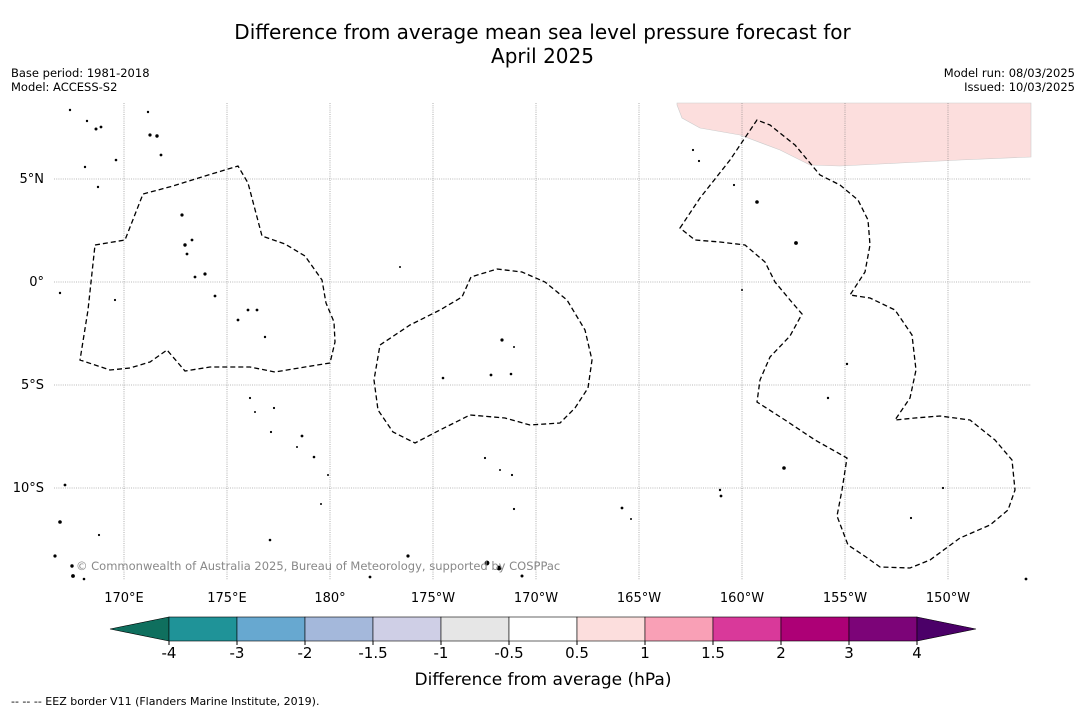 The image size is (1085, 713). Describe the element at coordinates (124, 598) in the screenshot. I see `lon-label-170e: 170°E` at that location.